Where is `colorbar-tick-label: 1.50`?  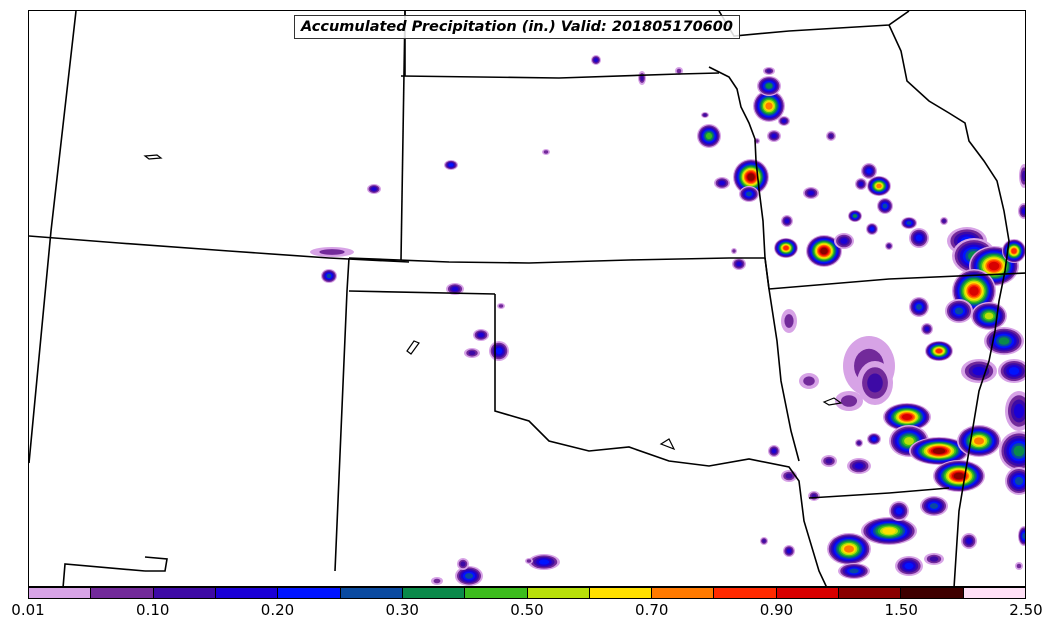
colorbar-tick-label: 1.50 is located at coordinates (901, 610).